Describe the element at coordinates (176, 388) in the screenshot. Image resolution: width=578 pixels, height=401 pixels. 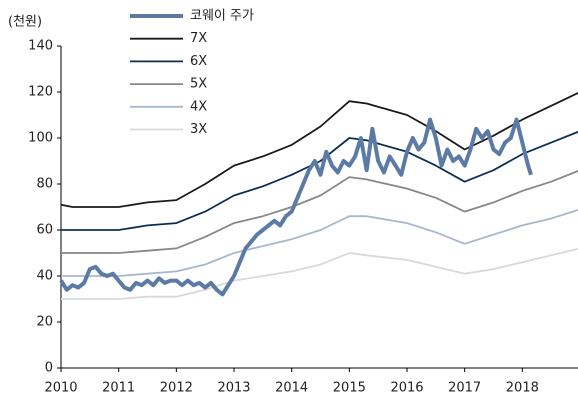
I see `x-tick-label: 2012` at that location.